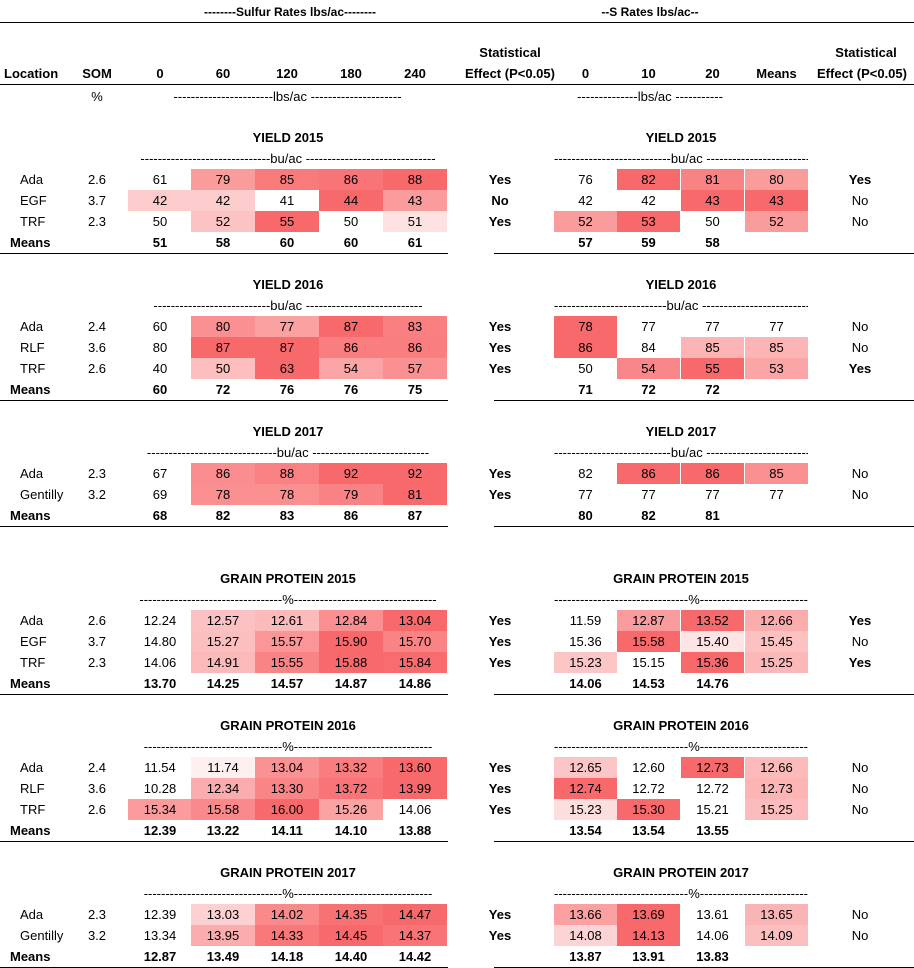 Image resolution: width=914 pixels, height=968 pixels. Describe the element at coordinates (648, 830) in the screenshot. I see `s-means-cell: 13.54` at that location.